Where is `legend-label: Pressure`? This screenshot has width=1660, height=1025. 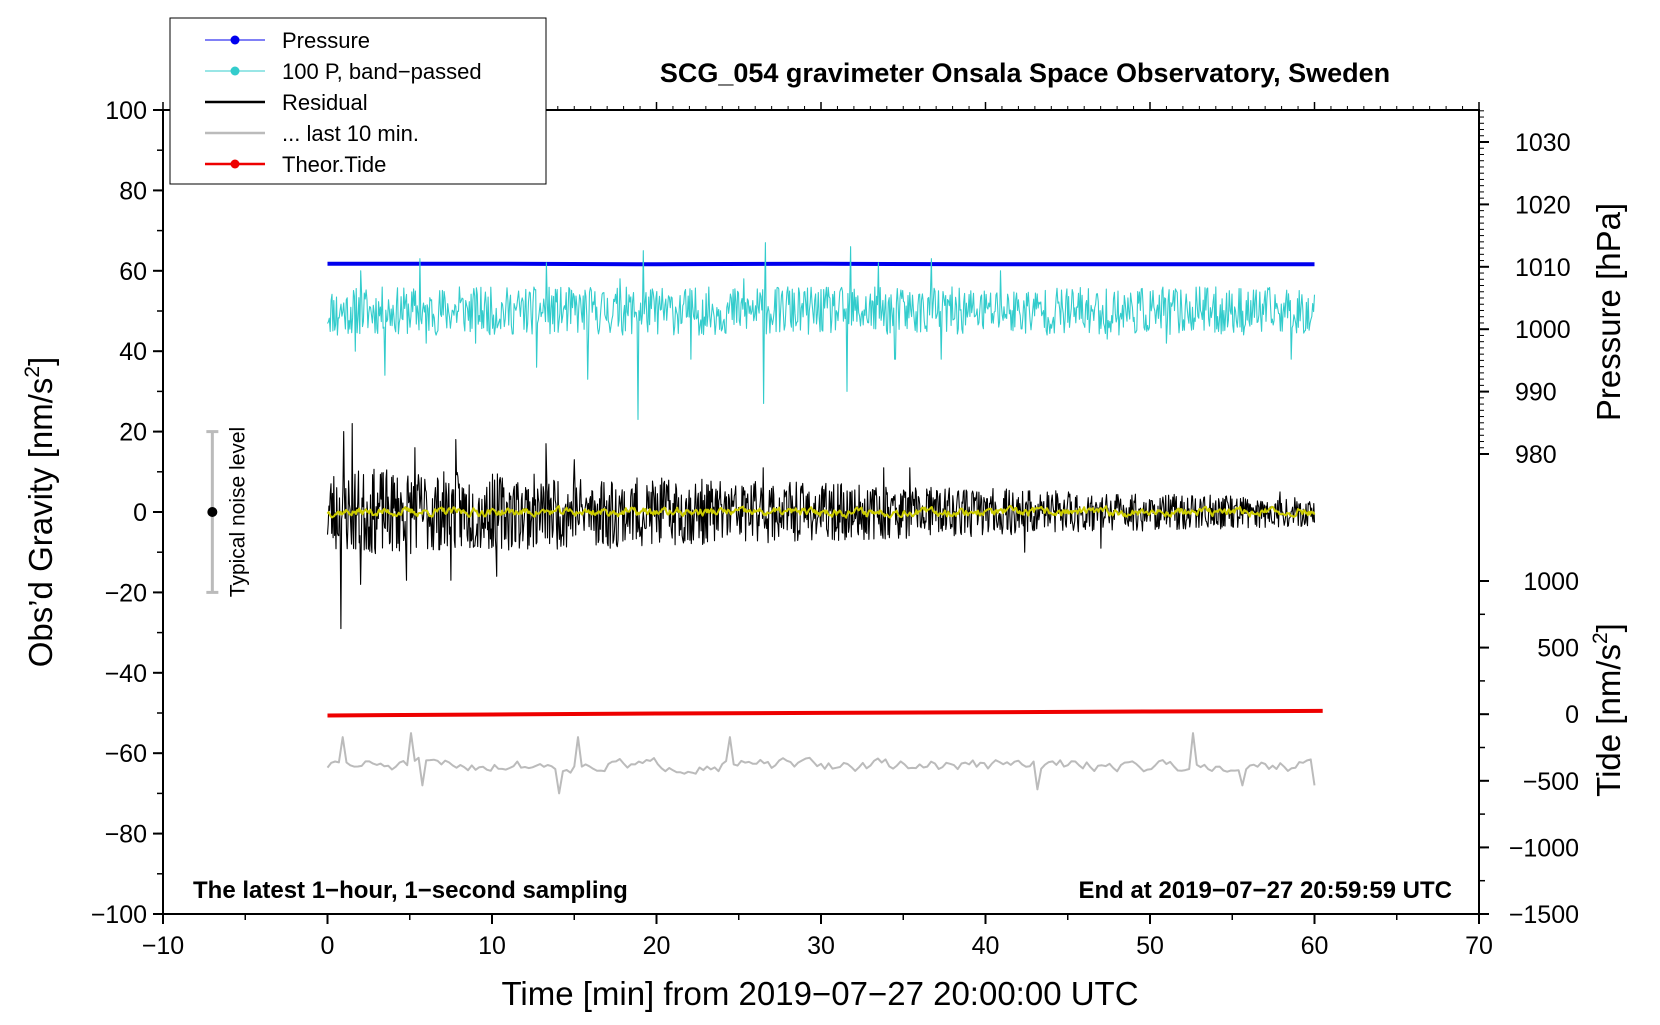
legend-label: Pressure is located at coordinates (326, 40).